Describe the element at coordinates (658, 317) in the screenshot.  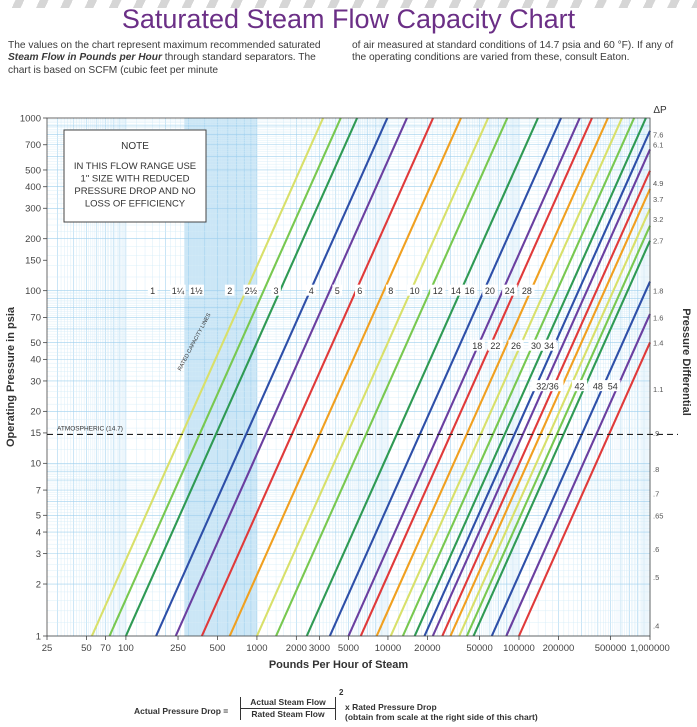
I see `delta-p-label: 1.6` at that location.